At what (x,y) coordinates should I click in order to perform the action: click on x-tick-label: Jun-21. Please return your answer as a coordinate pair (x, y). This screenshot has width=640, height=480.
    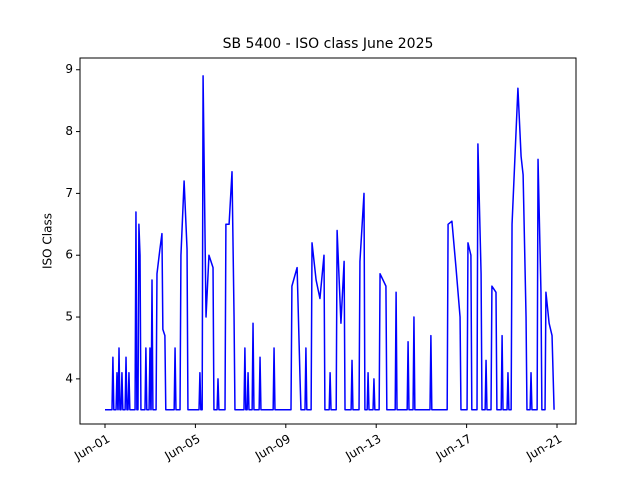
    Looking at the image, I should click on (543, 448).